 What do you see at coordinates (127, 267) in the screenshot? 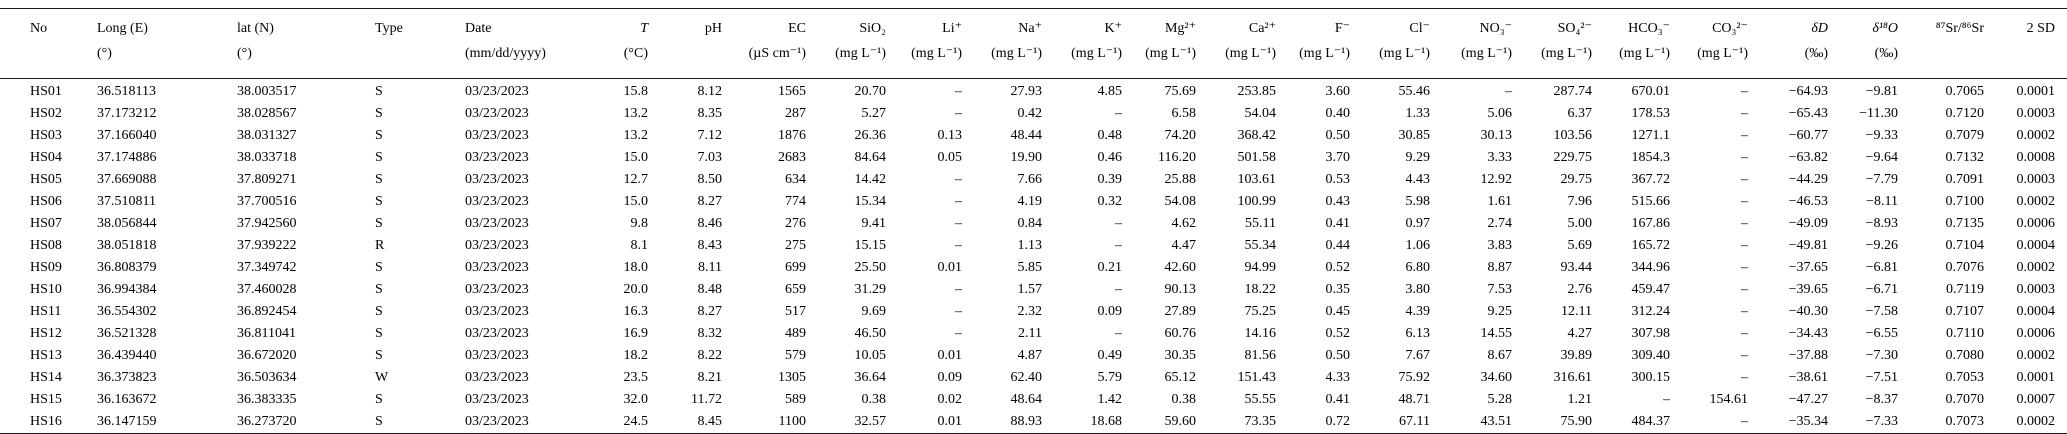
I see `cell-hs09-long-e: 36.808379` at bounding box center [127, 267].